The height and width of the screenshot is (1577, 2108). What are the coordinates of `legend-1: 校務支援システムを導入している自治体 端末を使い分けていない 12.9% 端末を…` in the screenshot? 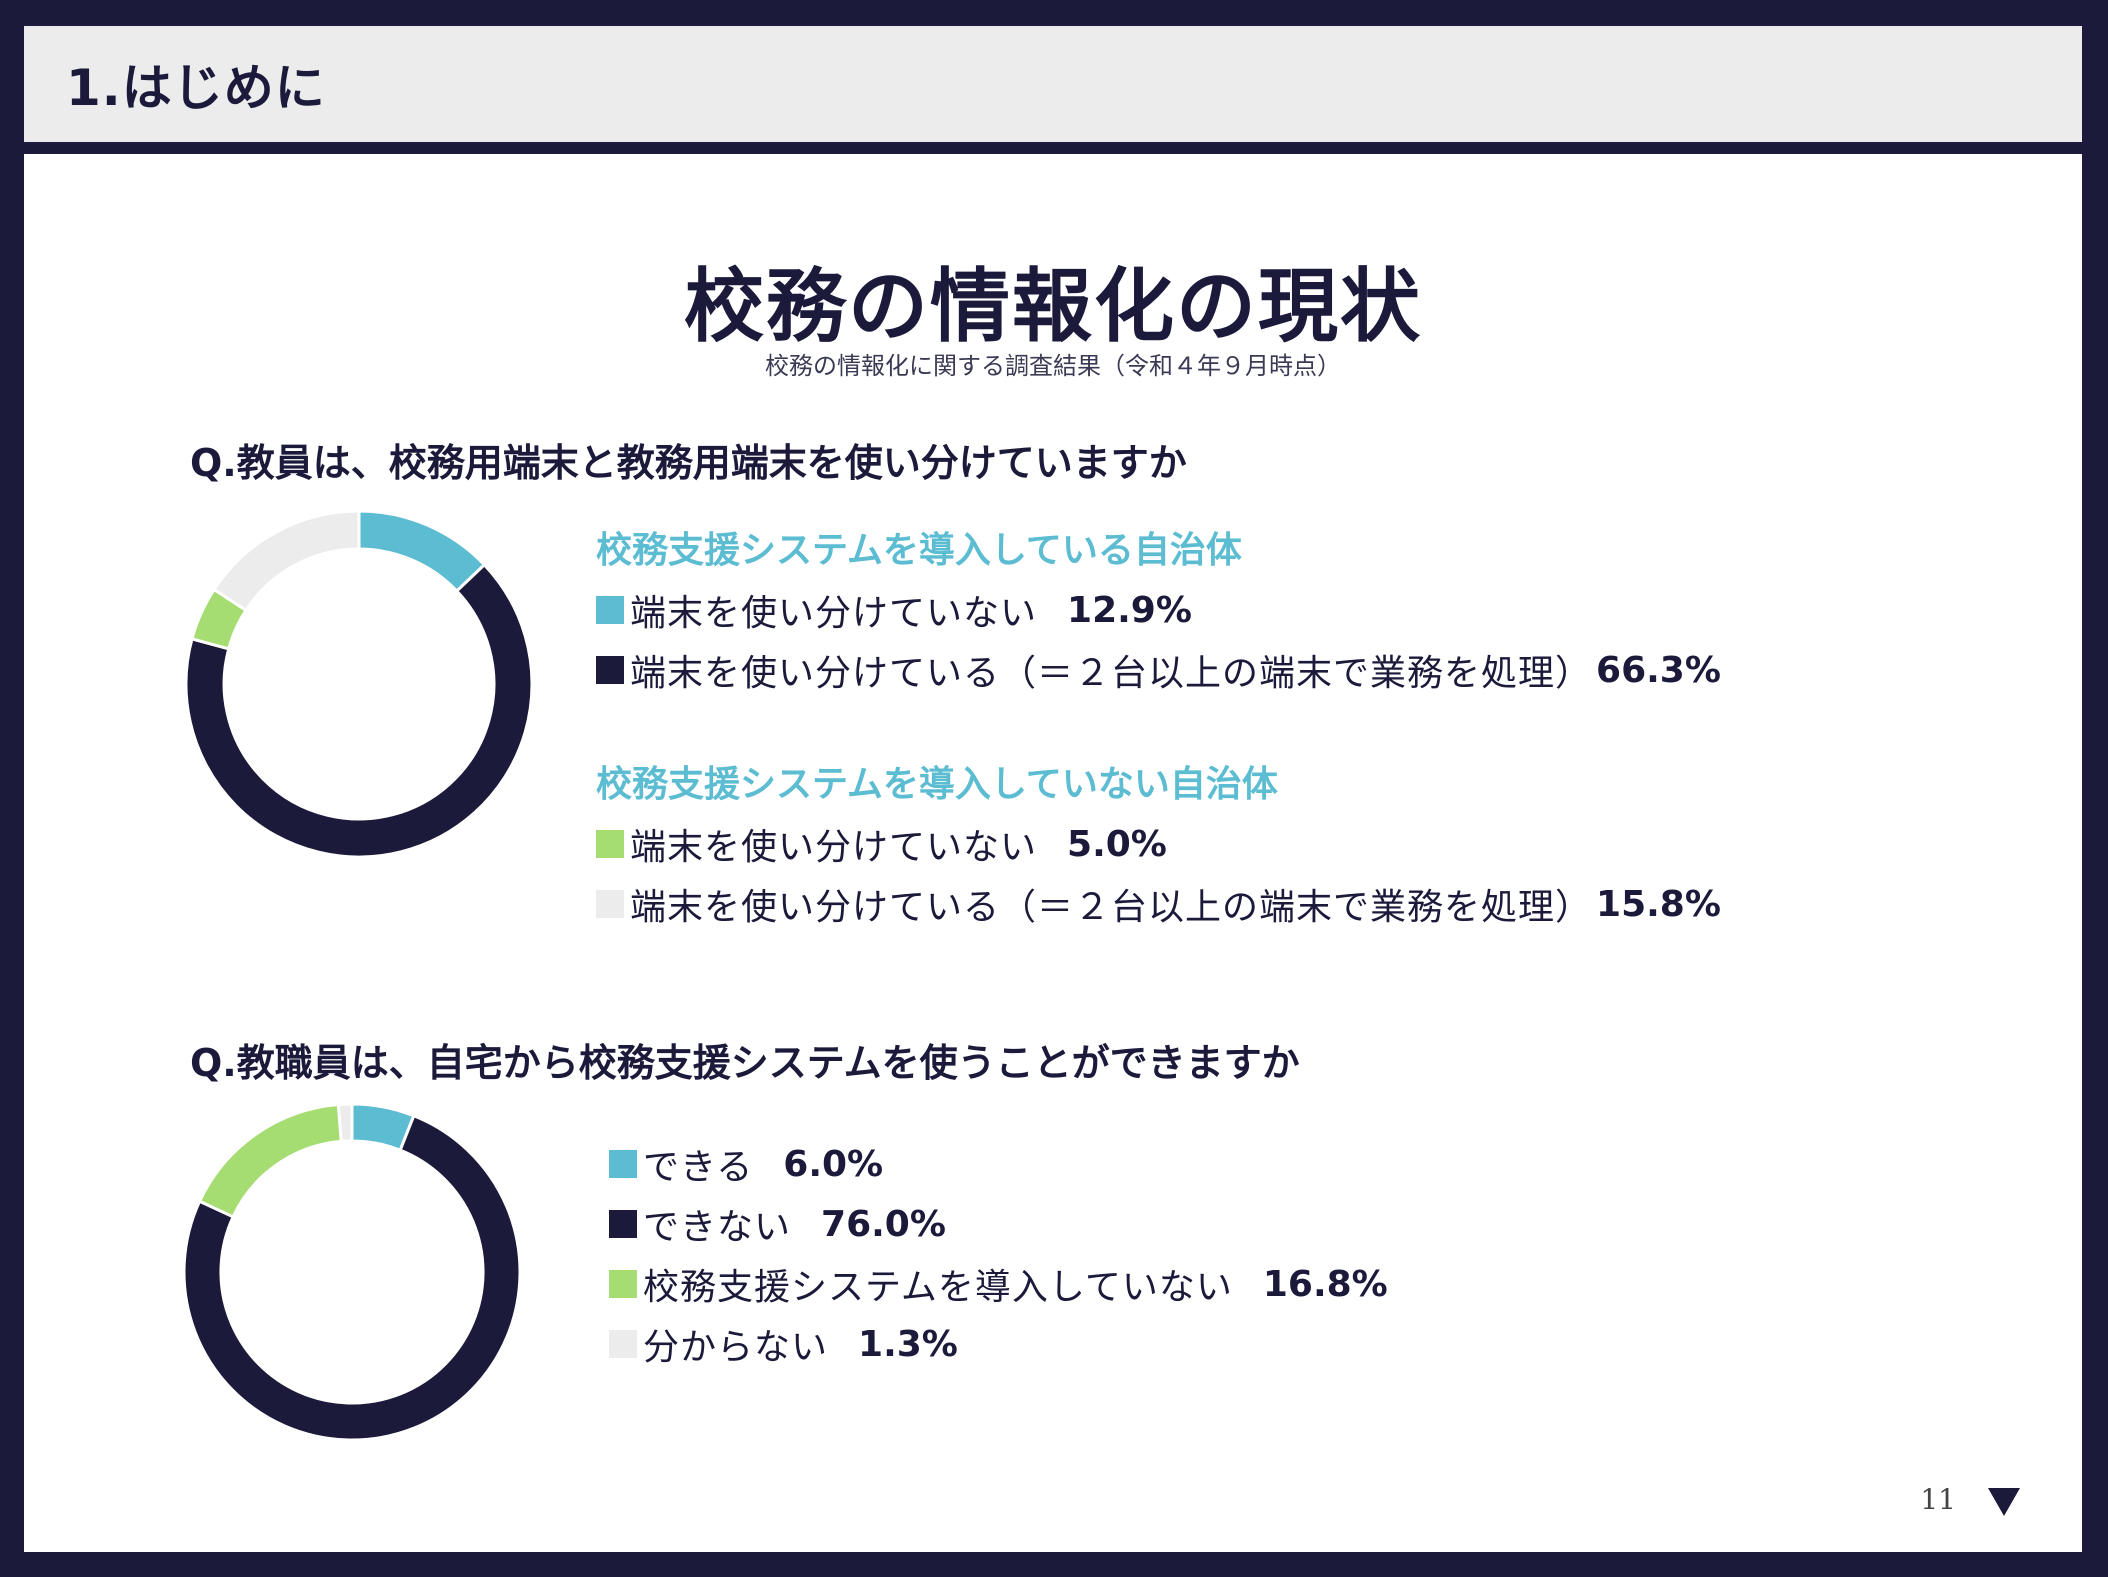 It's located at (1158, 728).